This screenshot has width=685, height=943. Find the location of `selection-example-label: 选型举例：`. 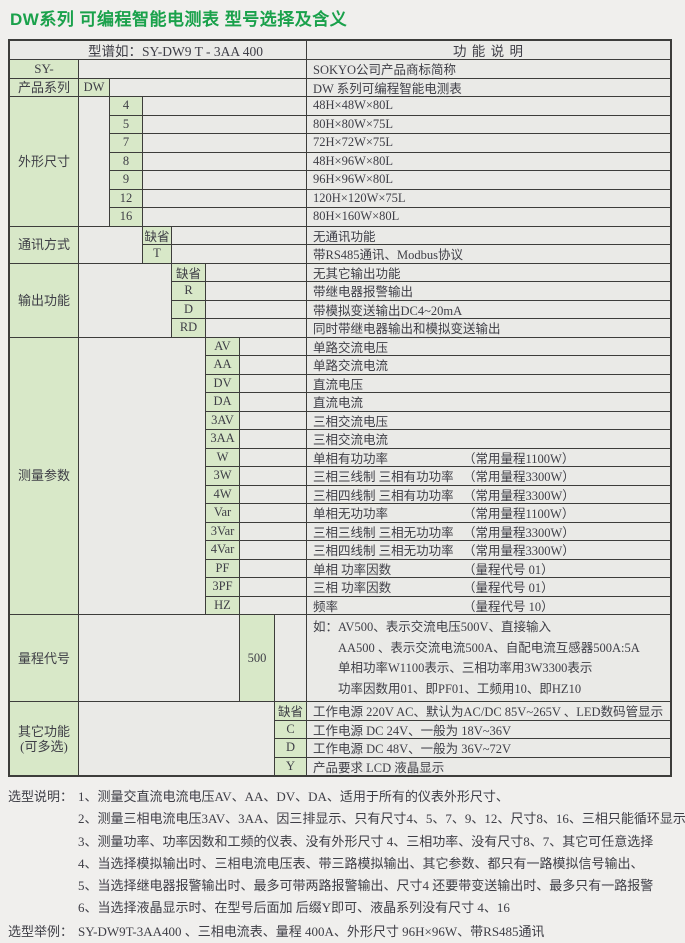

selection-example-label: 选型举例： is located at coordinates (41, 931).